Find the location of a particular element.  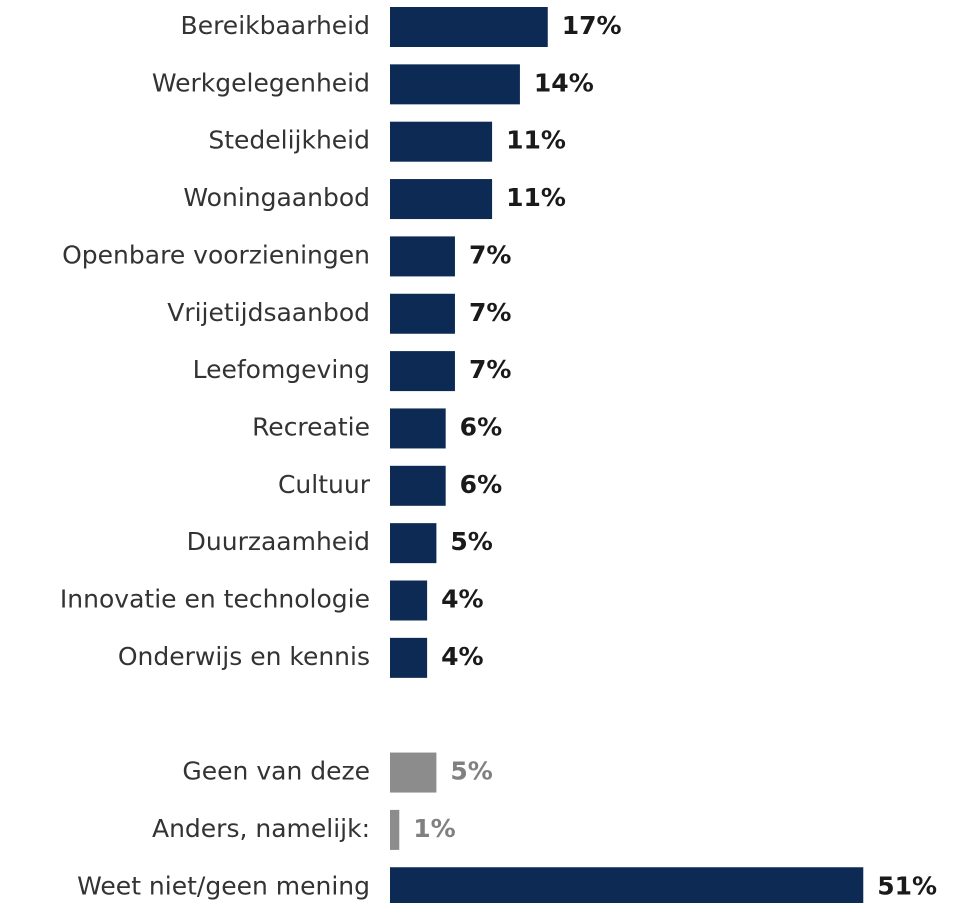

value-label: 1% is located at coordinates (434, 828).